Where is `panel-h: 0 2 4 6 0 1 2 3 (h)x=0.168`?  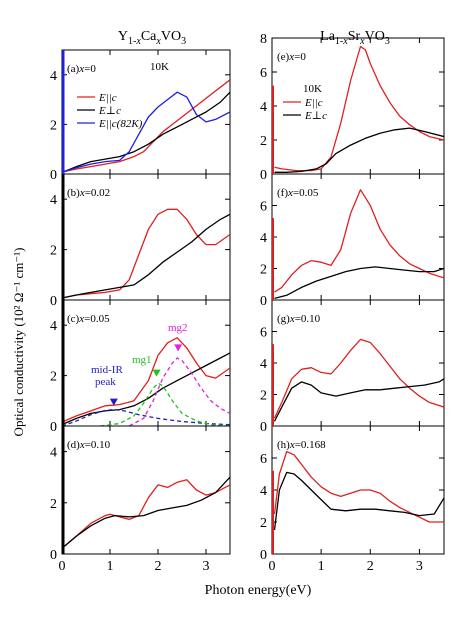 panel-h: 0 2 4 6 0 1 2 3 (h)x=0.168 is located at coordinates (352, 499).